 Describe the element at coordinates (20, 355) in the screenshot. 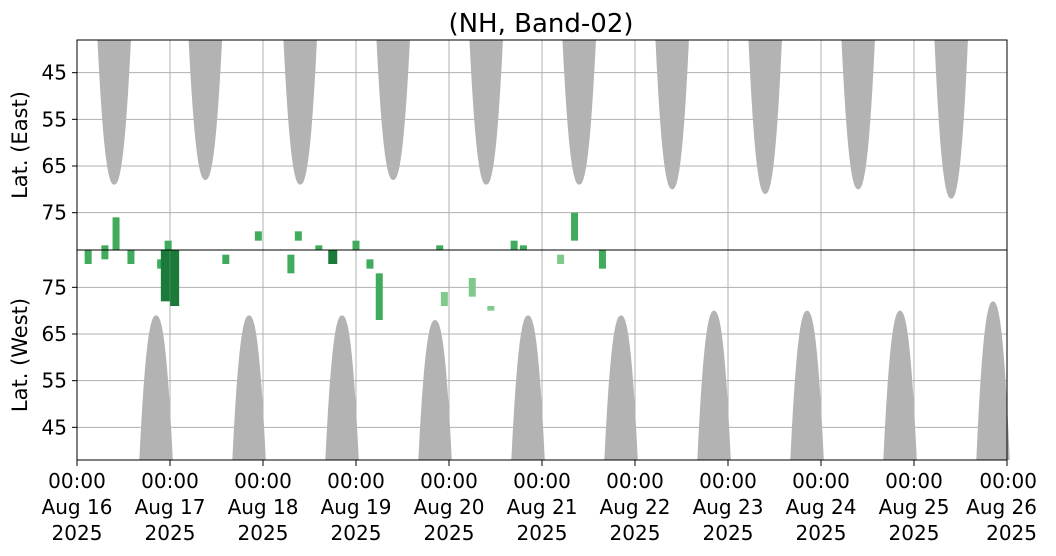

I see `west-y-label: Lat. (West)` at that location.